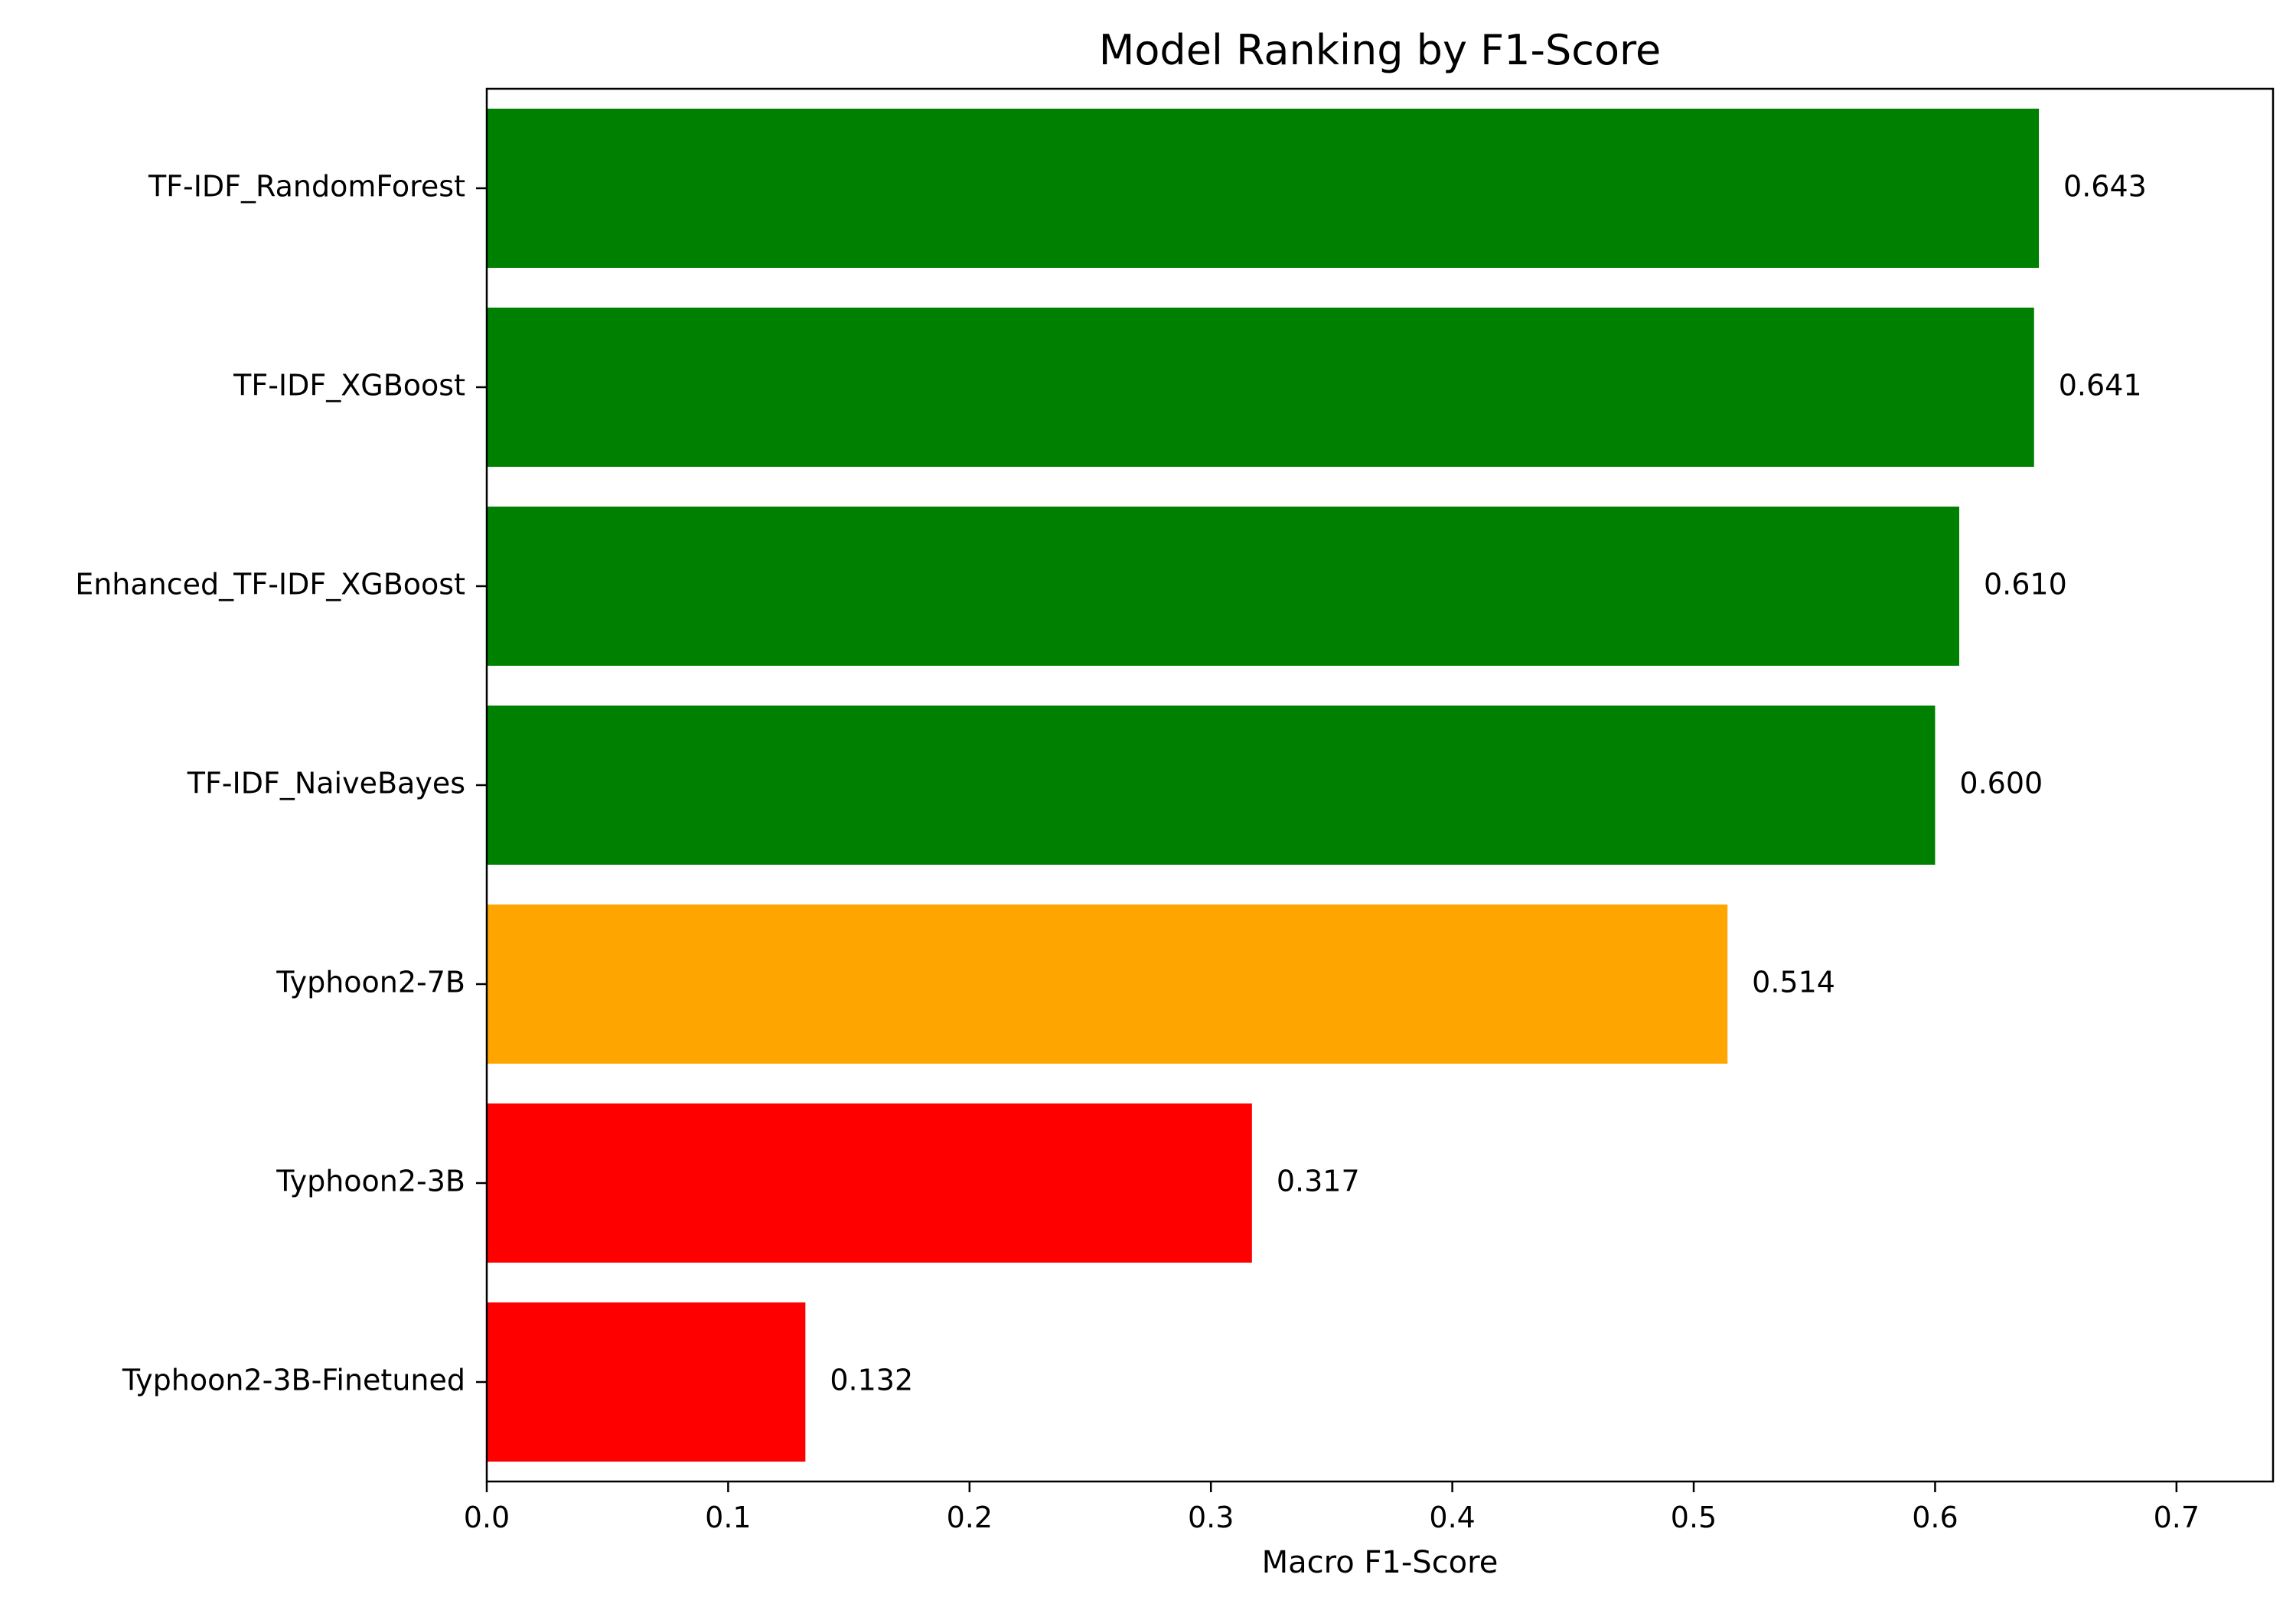  What do you see at coordinates (1935, 1517) in the screenshot?
I see `x-tick-label: 0.6` at bounding box center [1935, 1517].